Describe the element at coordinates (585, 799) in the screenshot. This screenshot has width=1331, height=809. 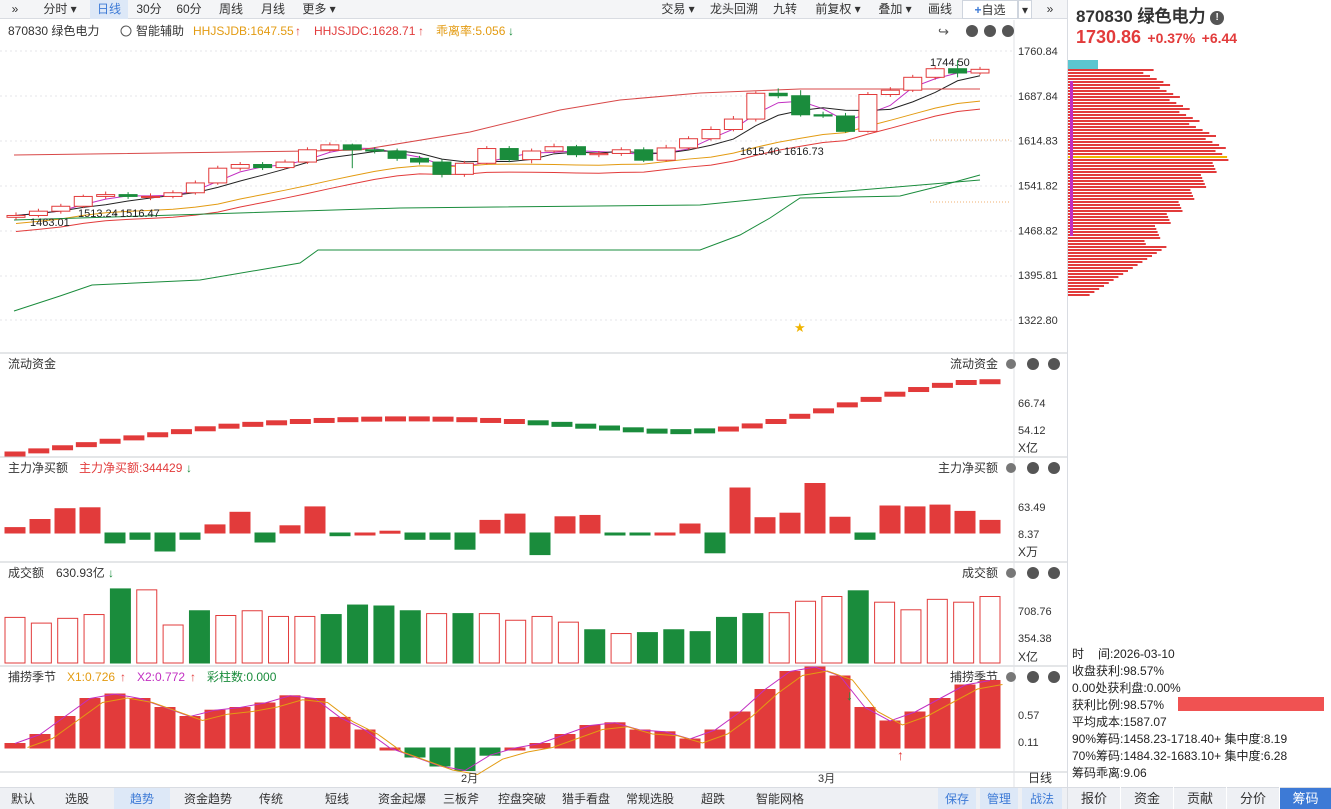
I see `bottom-tab-hunter: 猎手看盘` at that location.